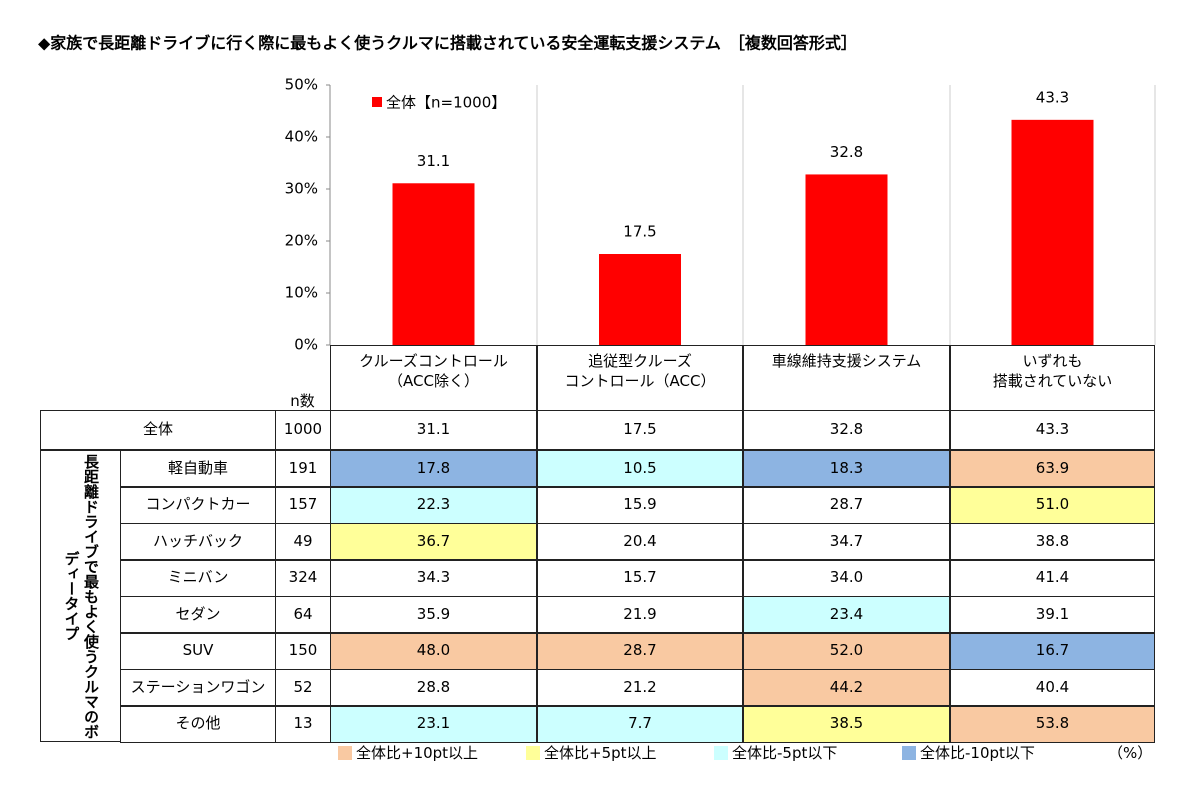 The width and height of the screenshot is (1200, 800). What do you see at coordinates (303, 578) in the screenshot?
I see `n-cell: 324` at bounding box center [303, 578].